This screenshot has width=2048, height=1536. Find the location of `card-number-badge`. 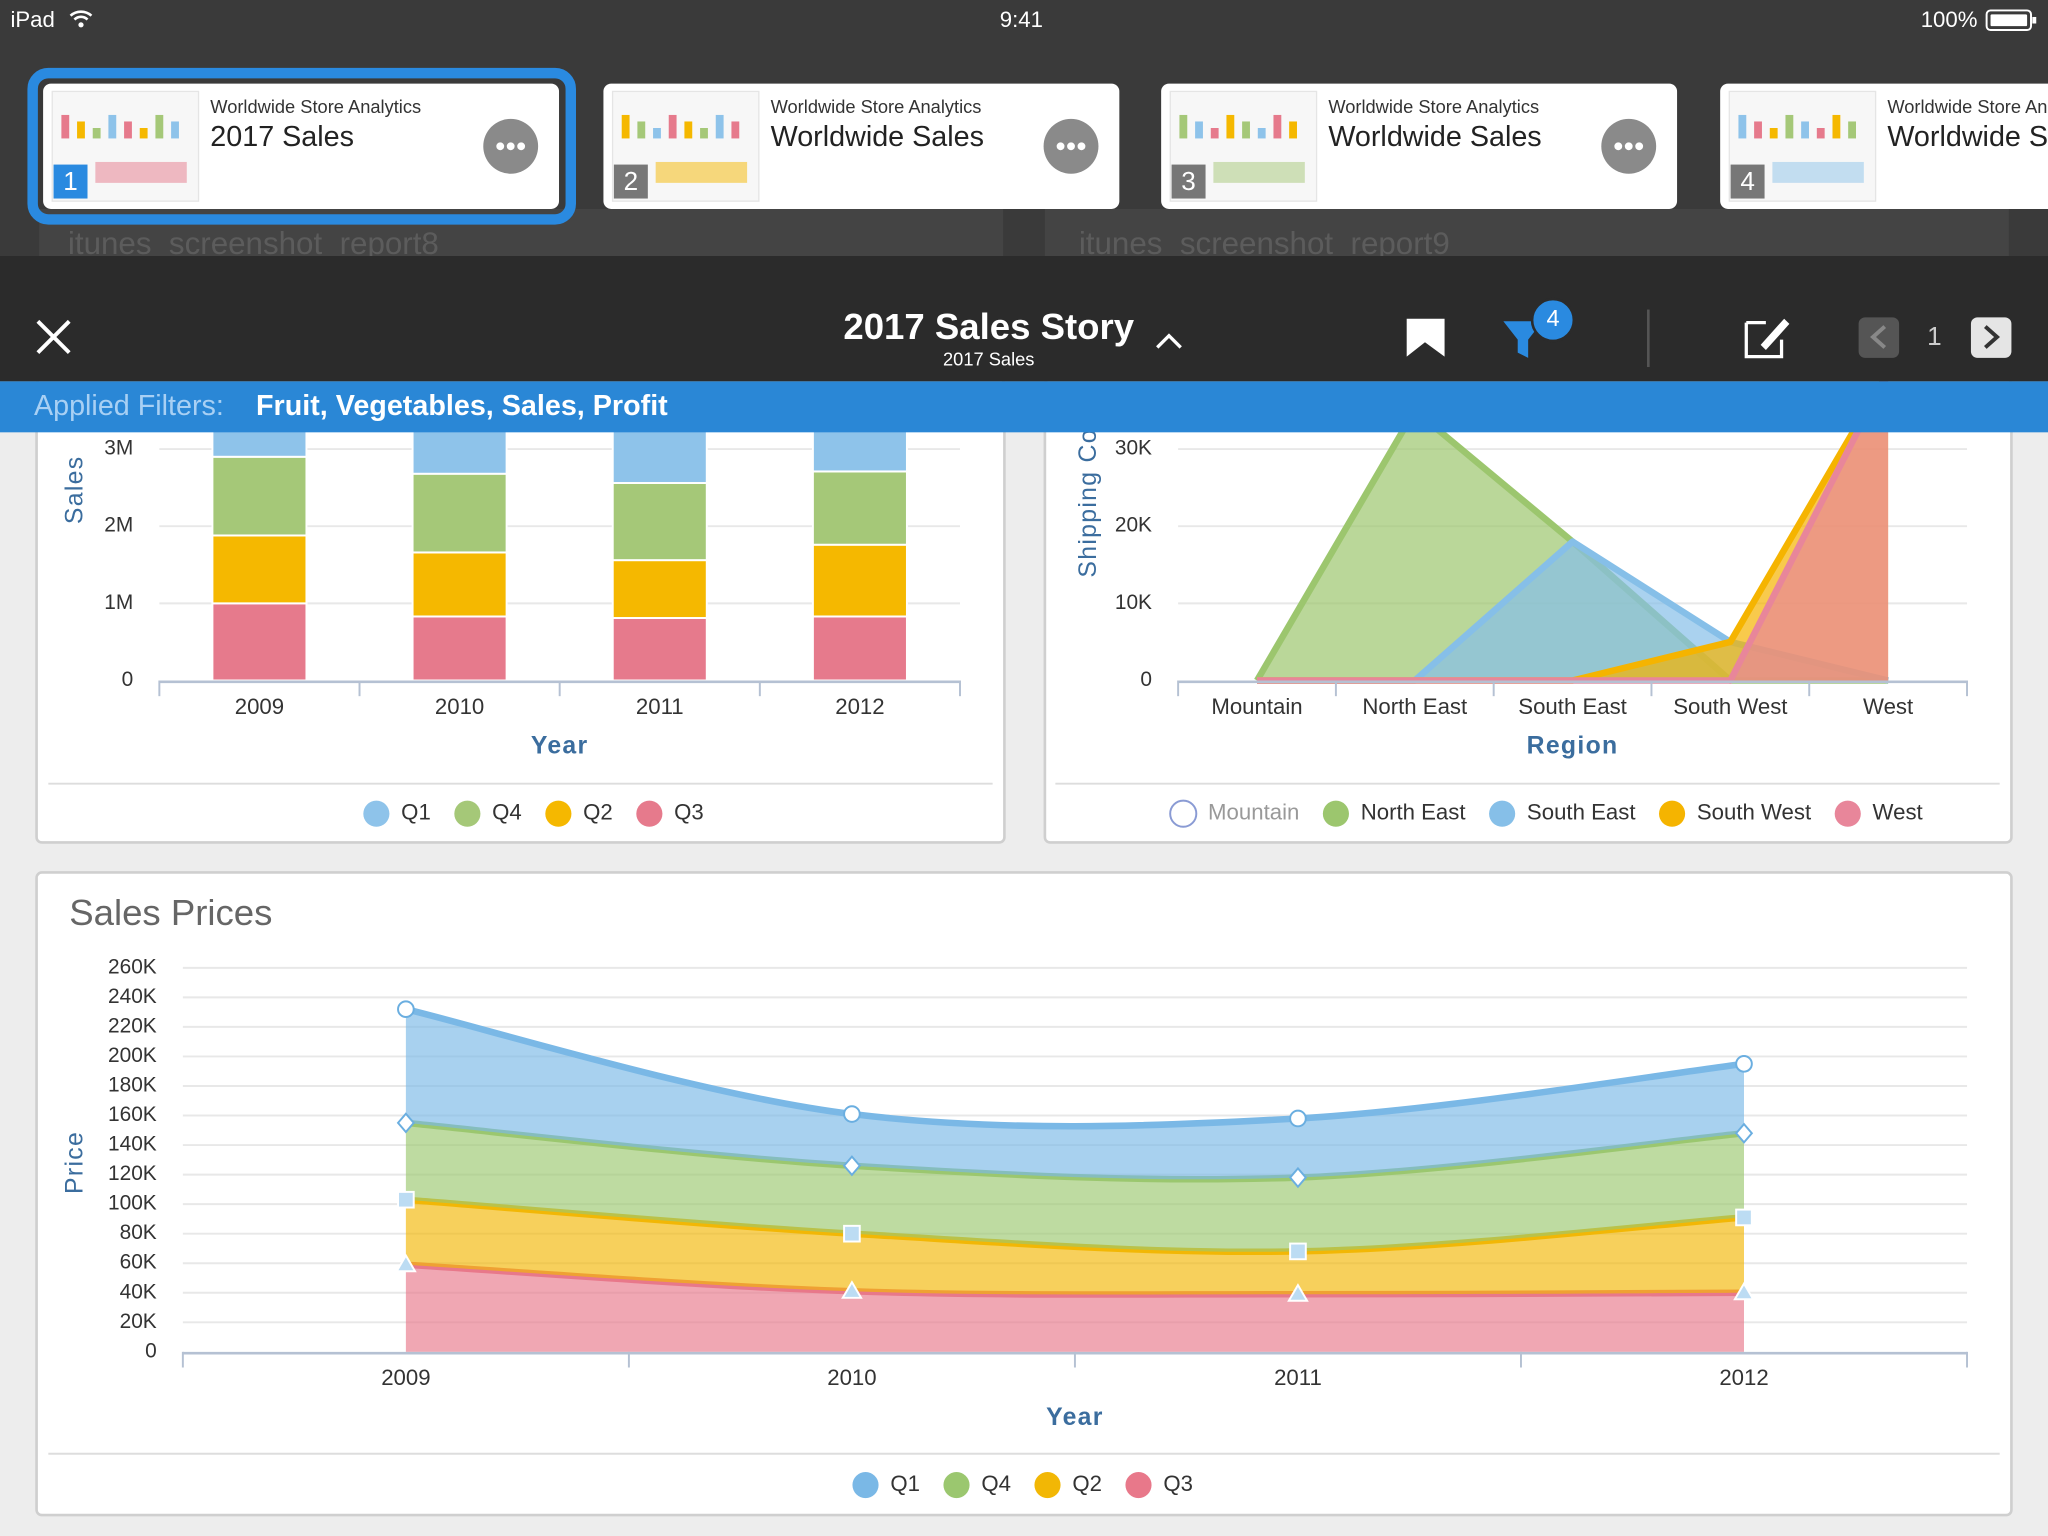

card-number-badge is located at coordinates (70, 181).